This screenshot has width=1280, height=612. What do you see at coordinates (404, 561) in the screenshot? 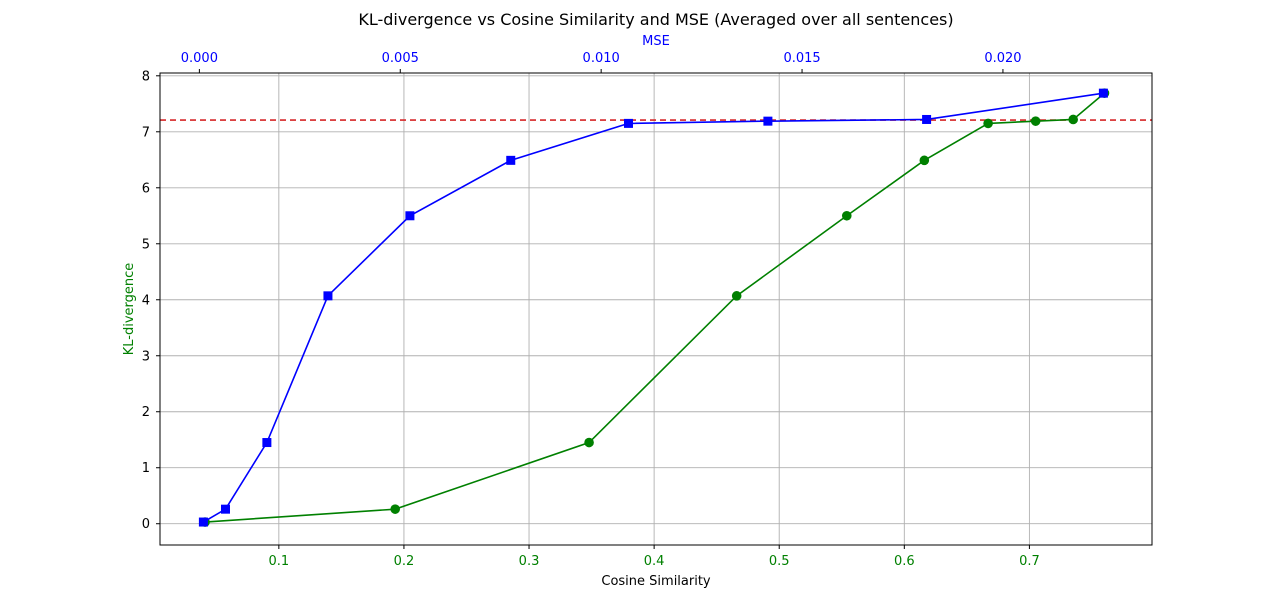
I see `x-tick-label: 0.2` at bounding box center [404, 561].